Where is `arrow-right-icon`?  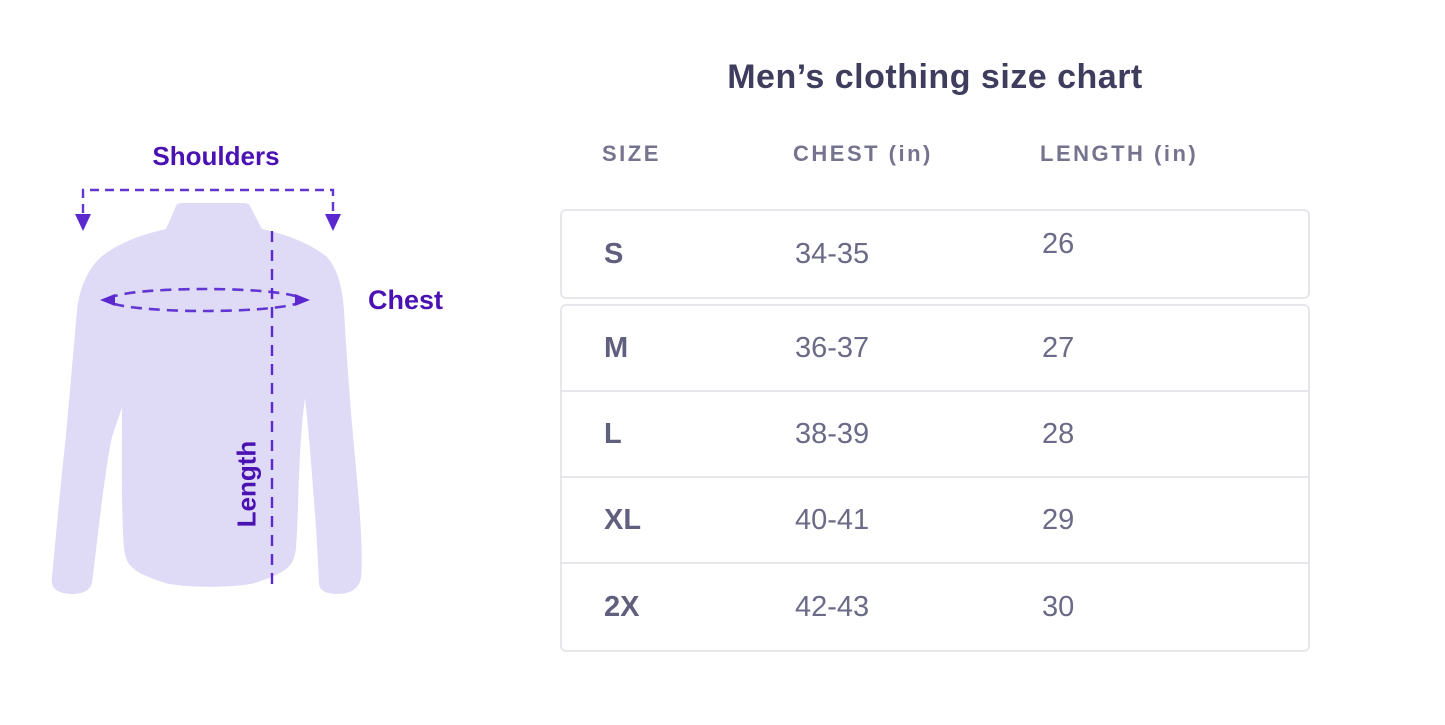
arrow-right-icon is located at coordinates (302, 300).